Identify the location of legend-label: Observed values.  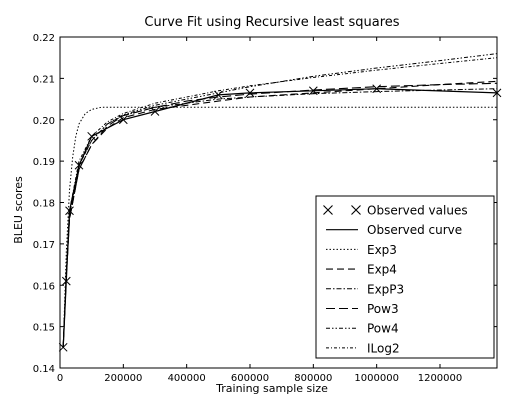
(417, 211).